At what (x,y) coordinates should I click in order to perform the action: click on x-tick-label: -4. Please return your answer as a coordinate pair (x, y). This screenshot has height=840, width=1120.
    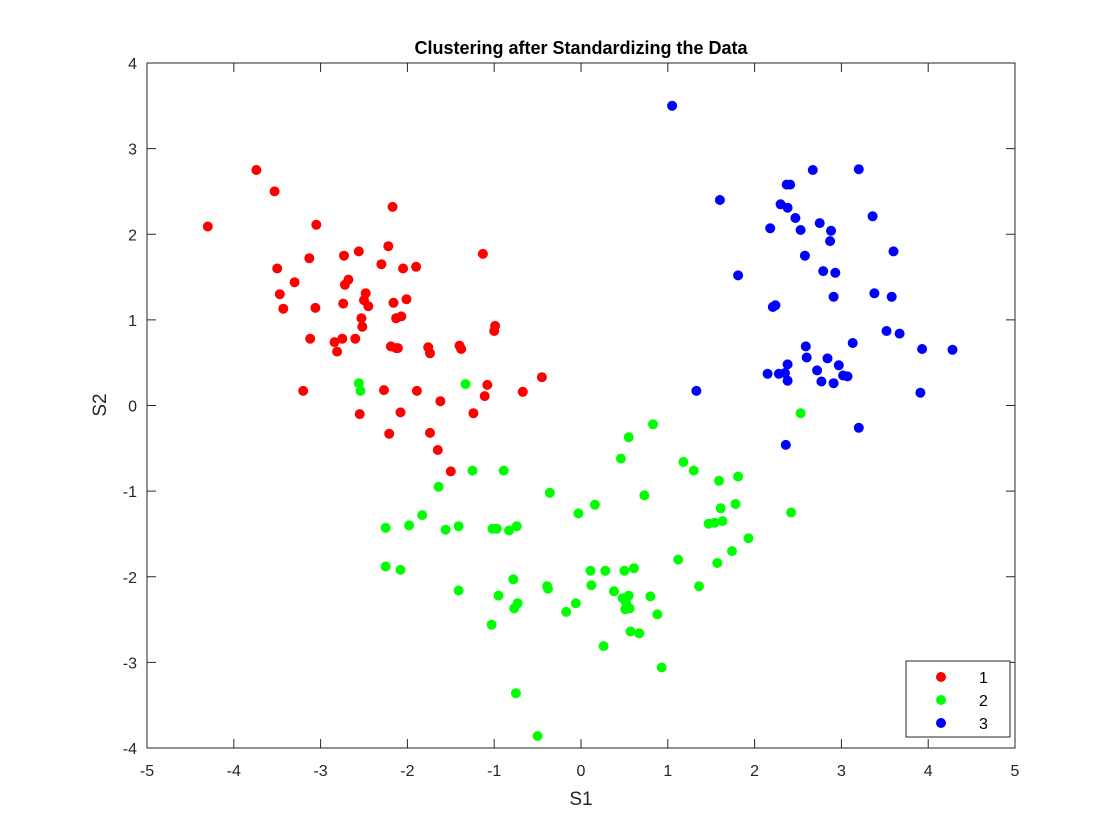
    Looking at the image, I should click on (234, 771).